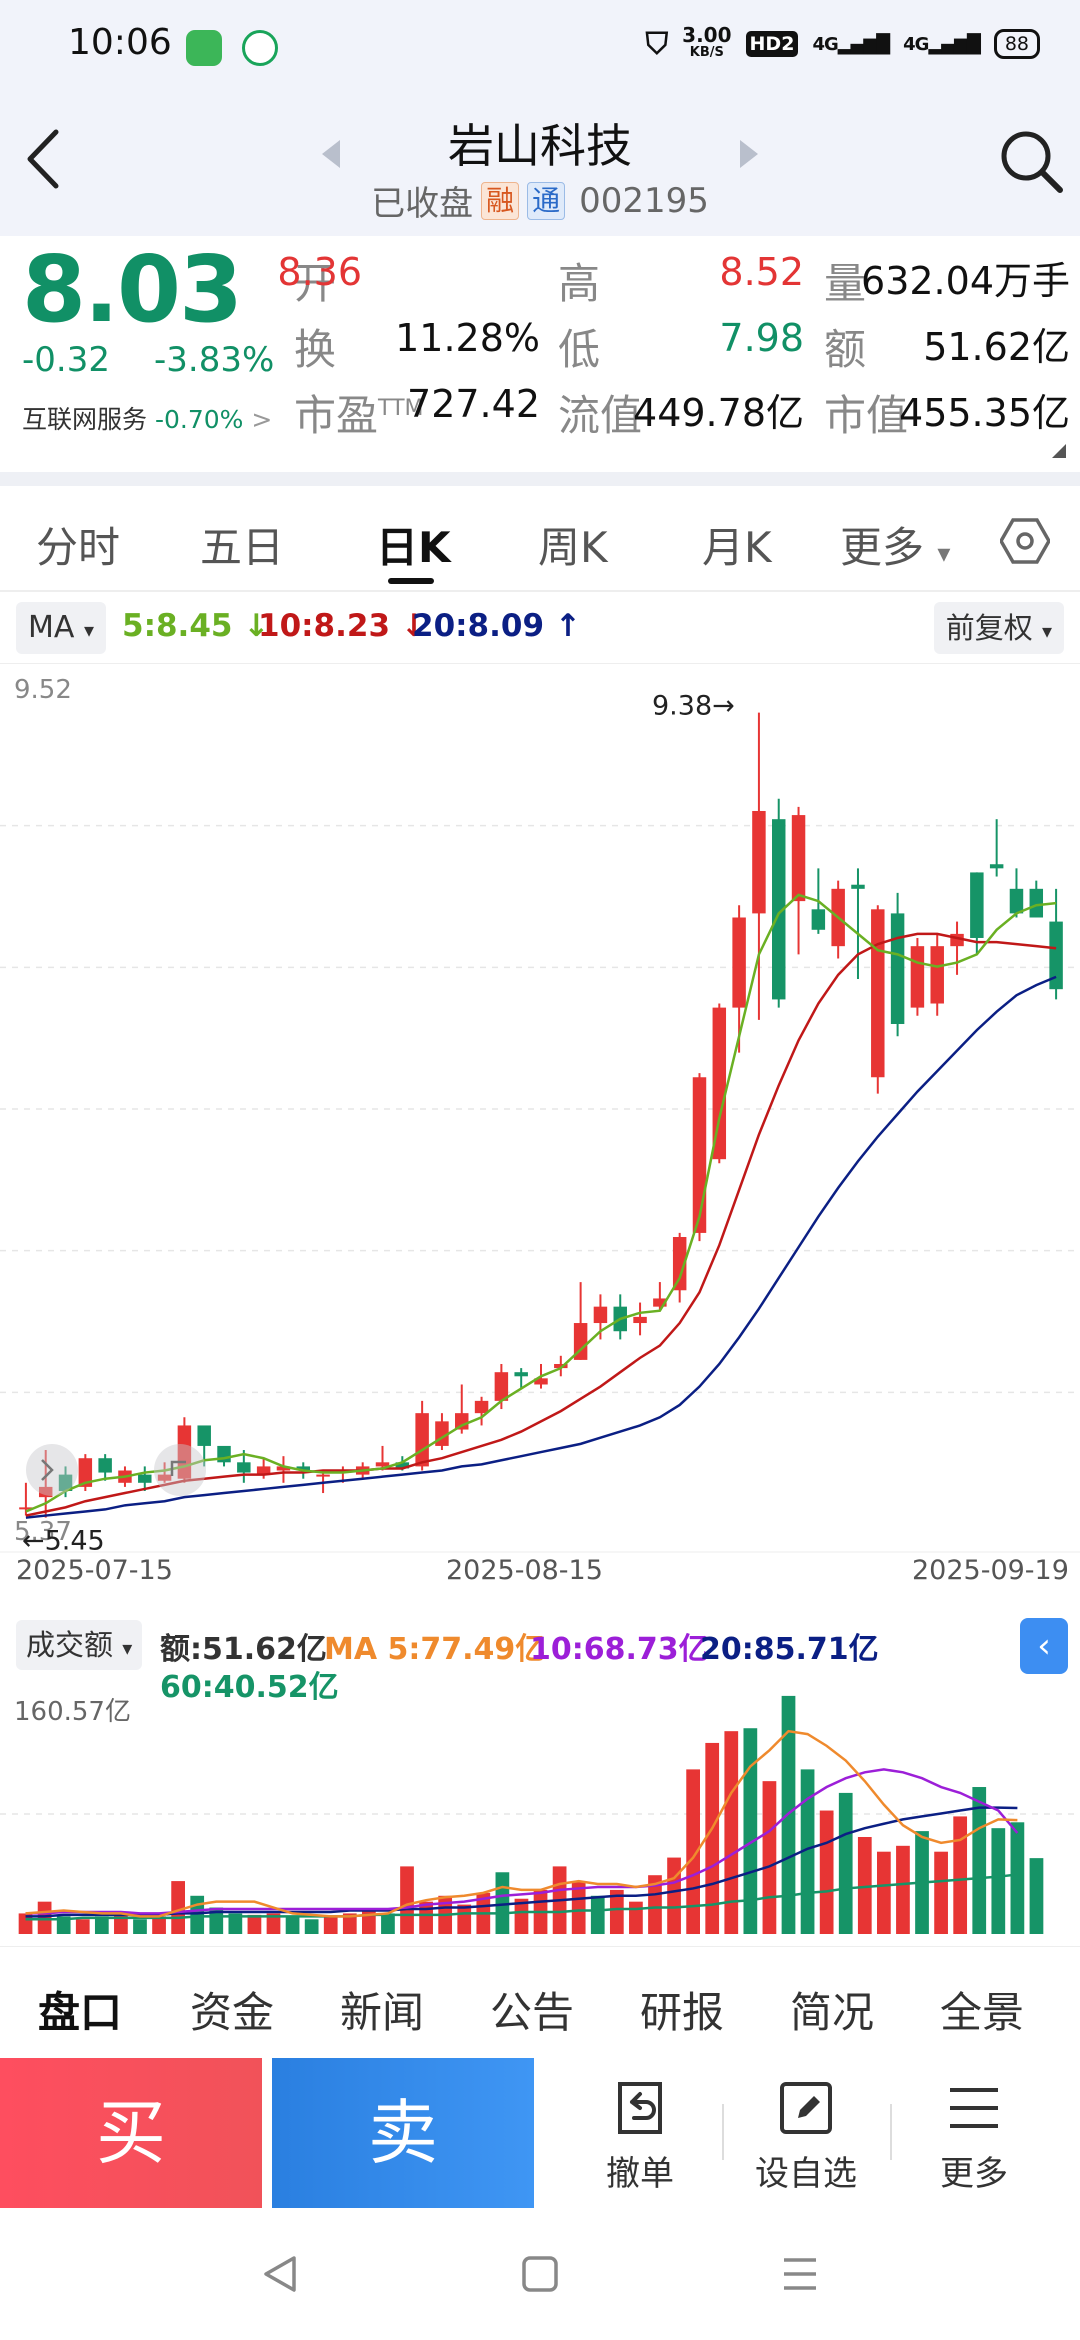  I want to click on sector-link: 互联网服务 -0.70% >, so click(147, 419).